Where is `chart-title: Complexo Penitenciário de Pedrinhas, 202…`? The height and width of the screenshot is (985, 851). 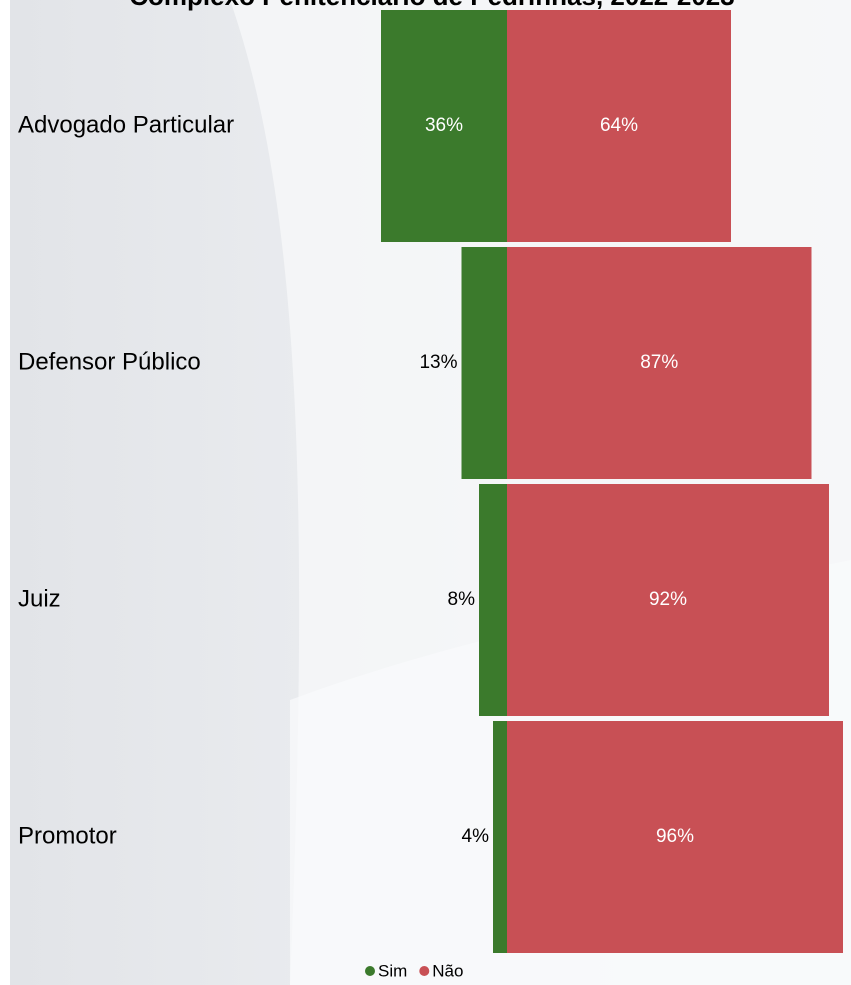 chart-title: Complexo Penitenciário de Pedrinhas, 202… is located at coordinates (431, 5).